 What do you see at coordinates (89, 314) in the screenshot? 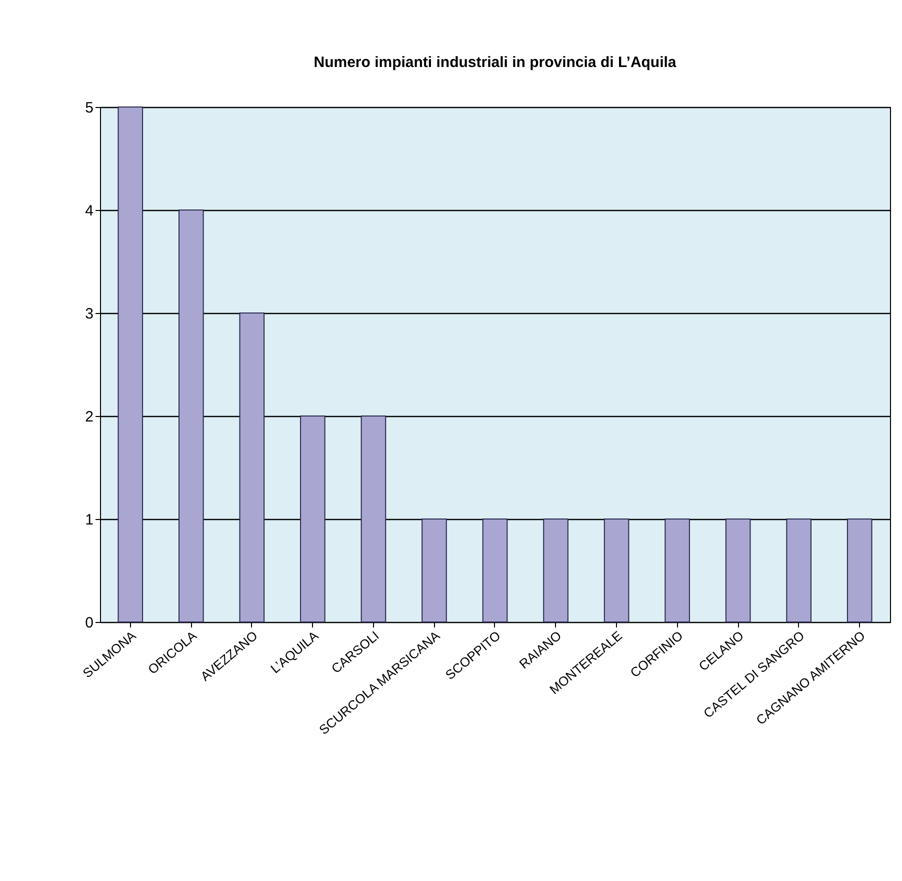
I see `y-tick-label: 3` at bounding box center [89, 314].